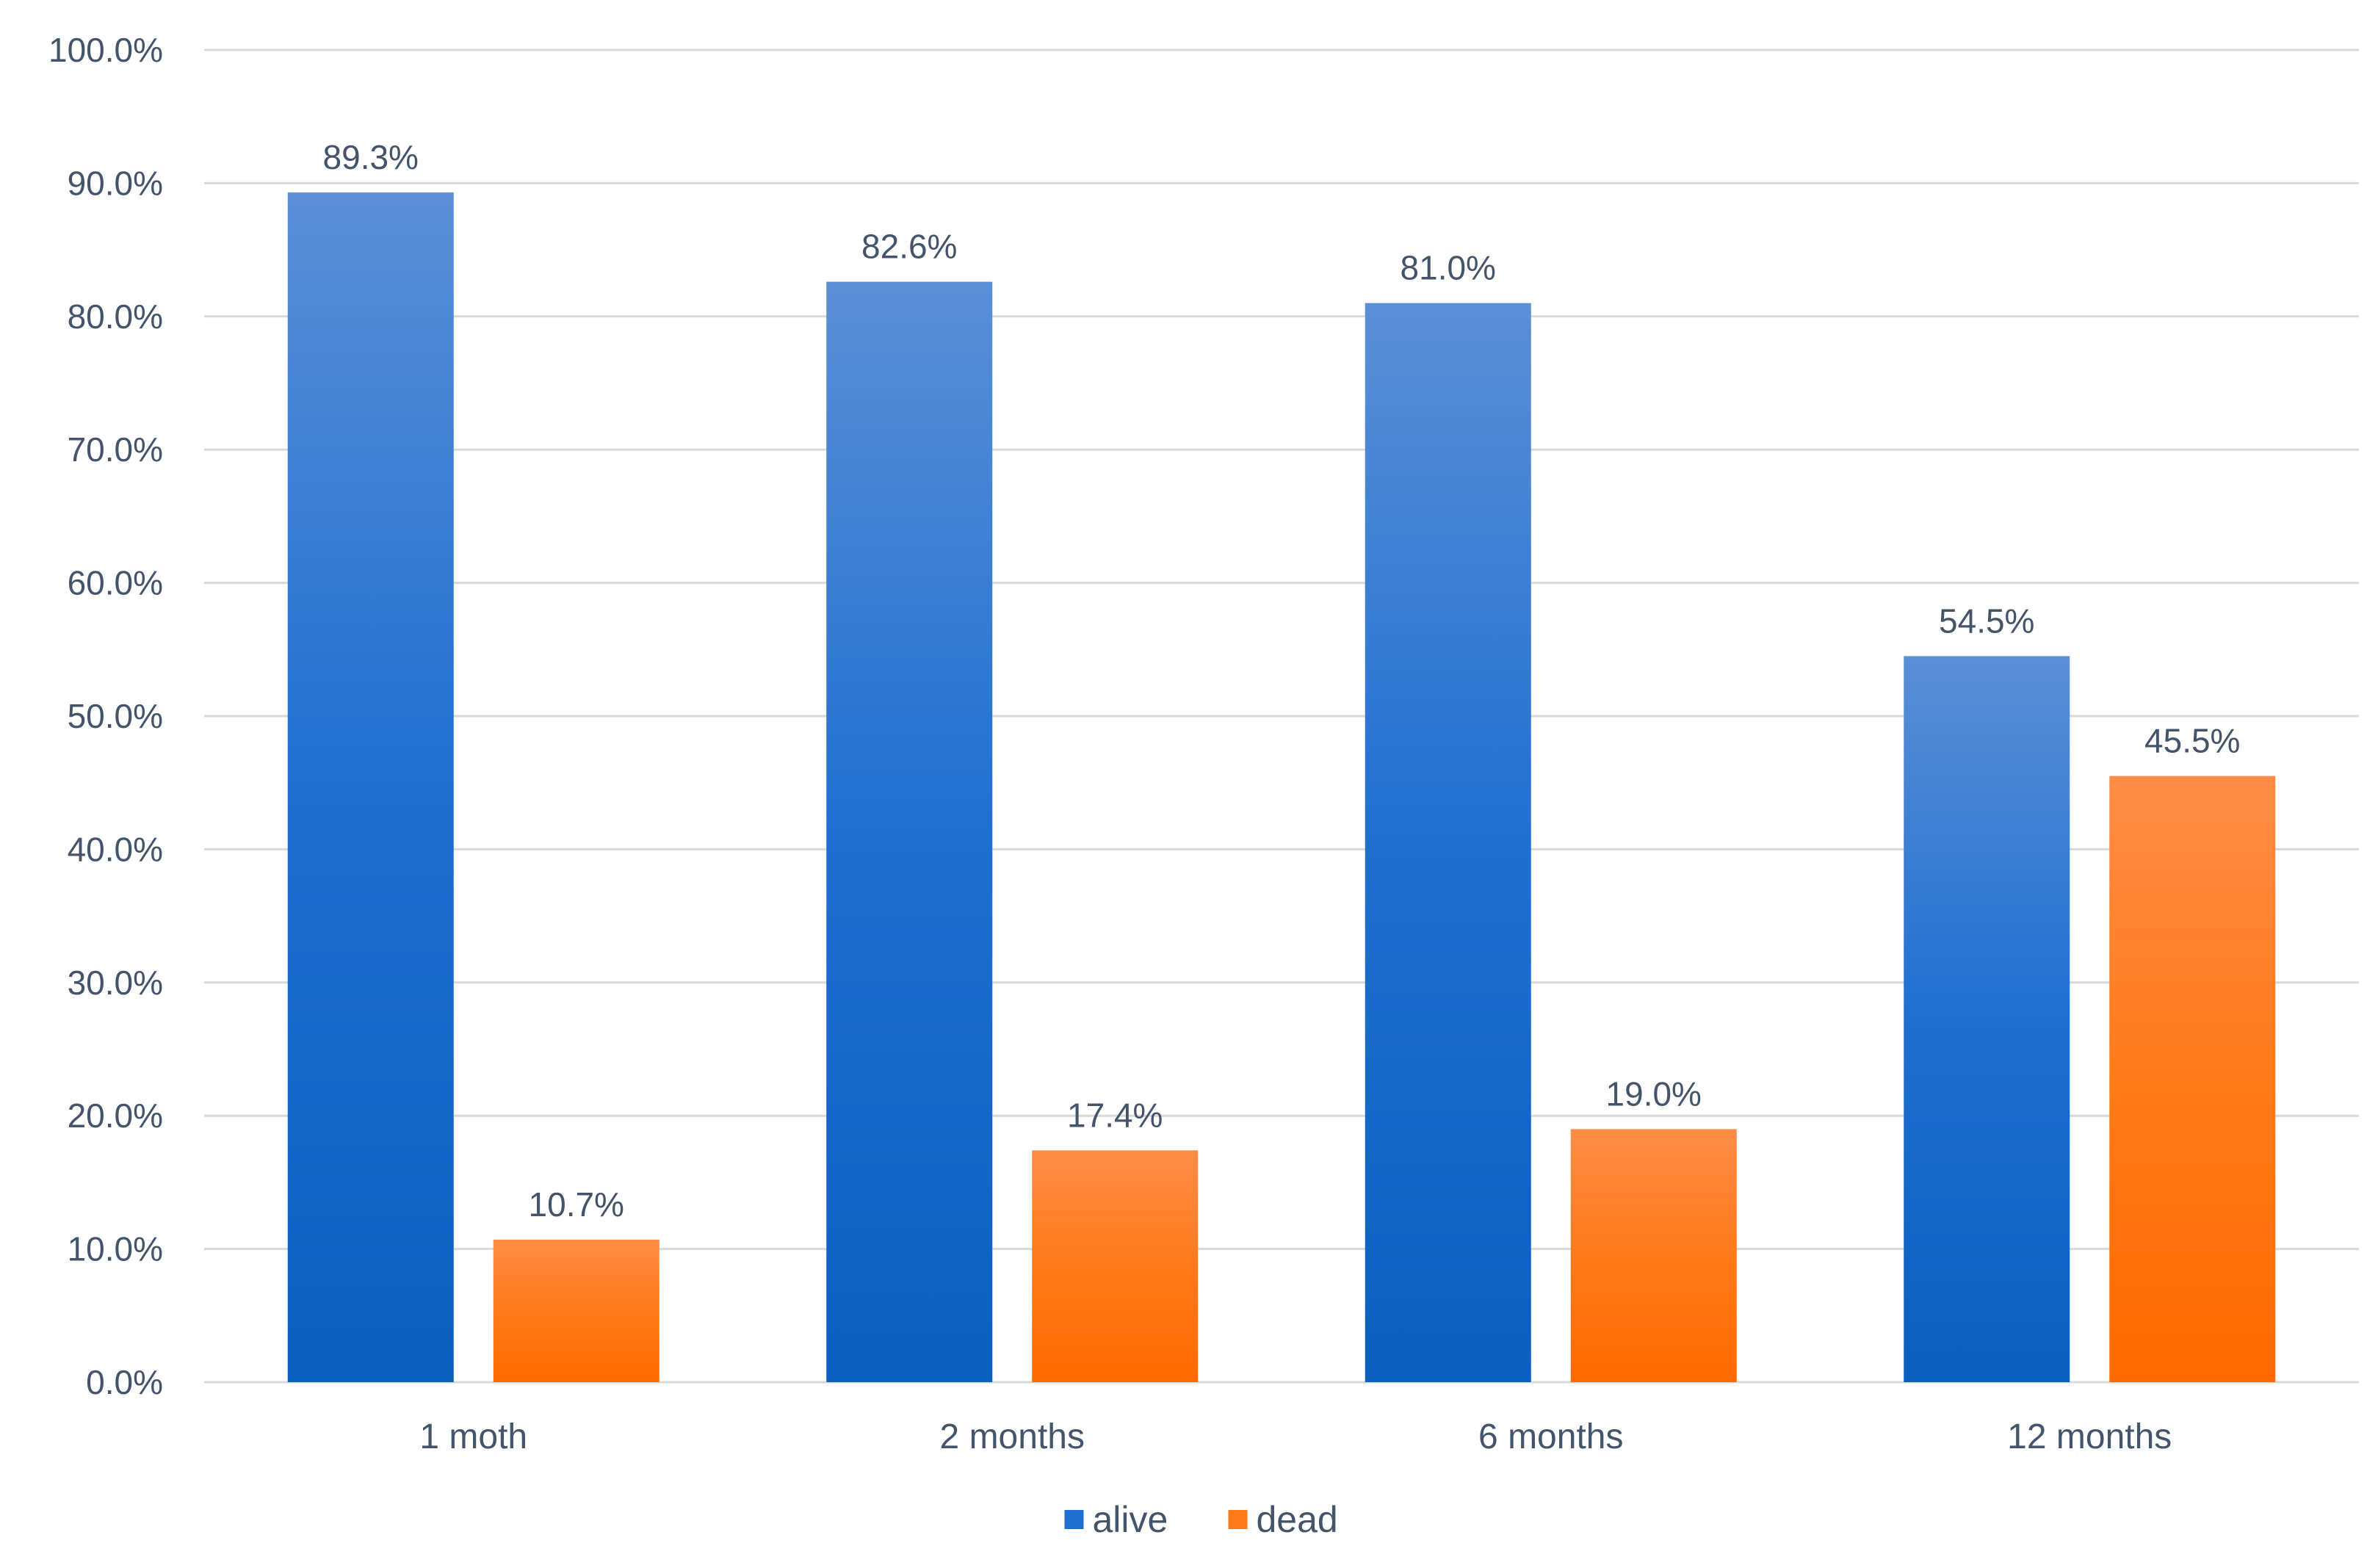 This screenshot has width=2378, height=1568. Describe the element at coordinates (115, 1115) in the screenshot. I see `y-tick-label: 20.0%` at that location.